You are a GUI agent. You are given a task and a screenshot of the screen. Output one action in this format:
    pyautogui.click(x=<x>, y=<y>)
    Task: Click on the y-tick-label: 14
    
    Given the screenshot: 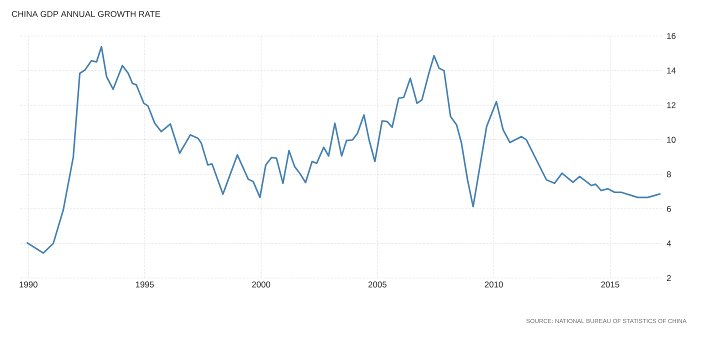 What is the action you would take?
    pyautogui.click(x=671, y=71)
    